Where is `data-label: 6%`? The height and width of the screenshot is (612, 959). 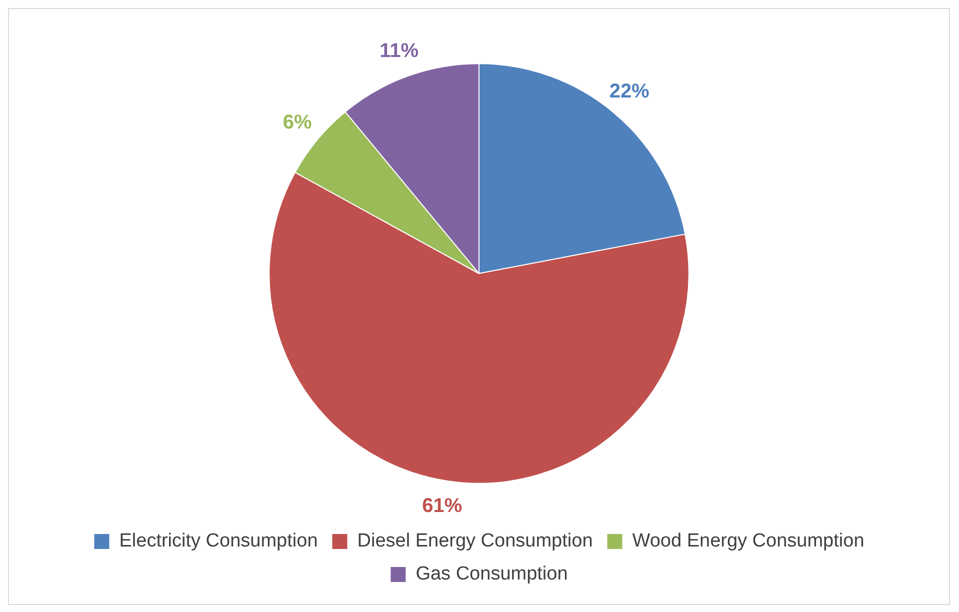 data-label: 6% is located at coordinates (297, 123).